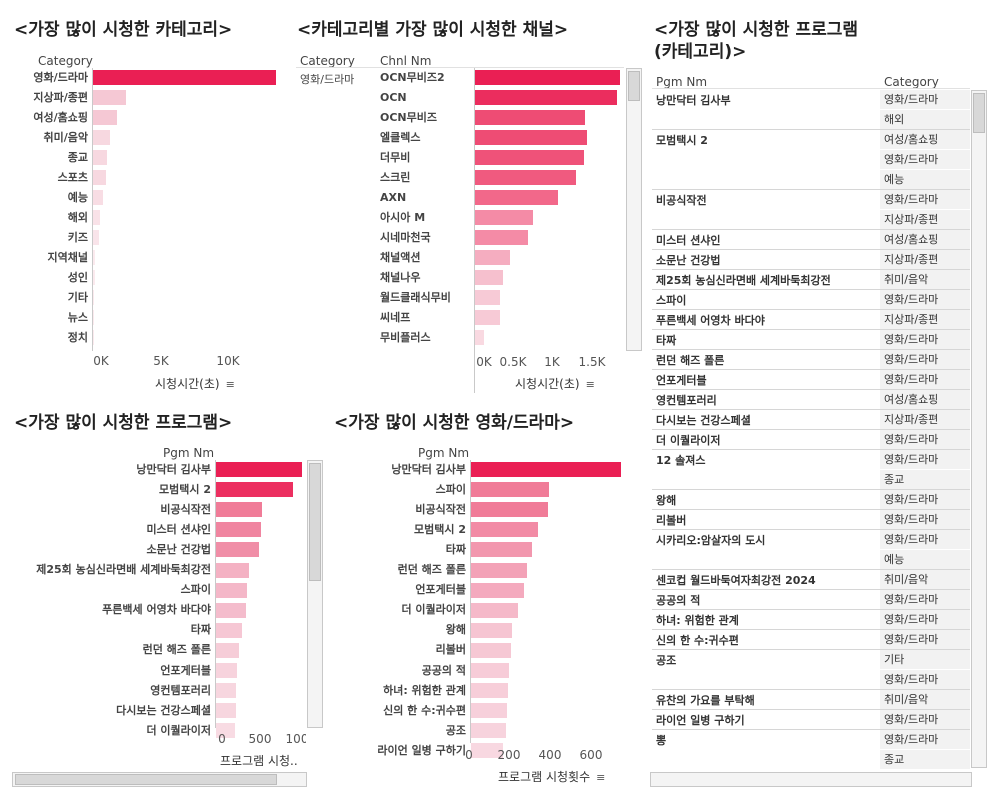 The height and width of the screenshot is (800, 1000). I want to click on program-chart-hscrollbar-thumb, so click(146, 779).